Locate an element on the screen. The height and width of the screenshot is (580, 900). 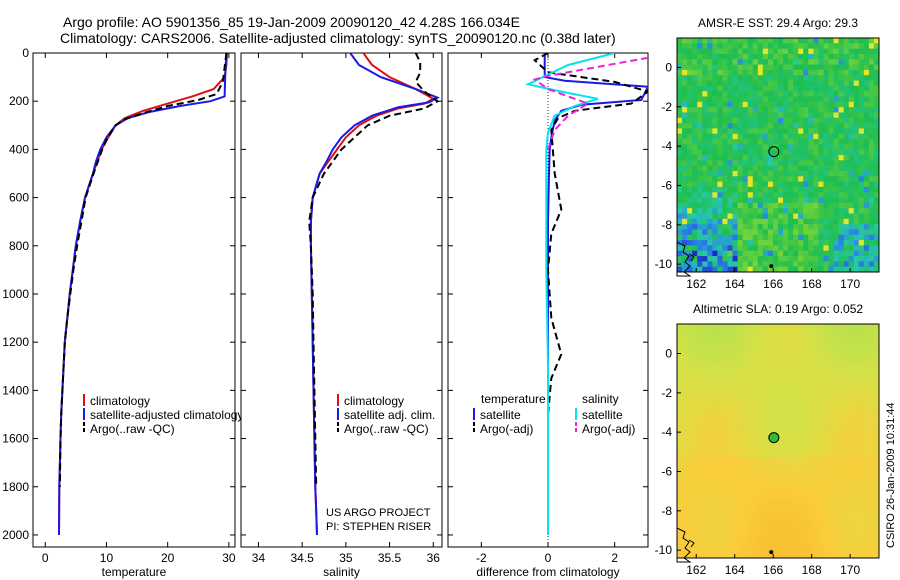
timestamp-stamp: CSIRO 26-Jan-2009 10:31:44 is located at coordinates (891, 475).